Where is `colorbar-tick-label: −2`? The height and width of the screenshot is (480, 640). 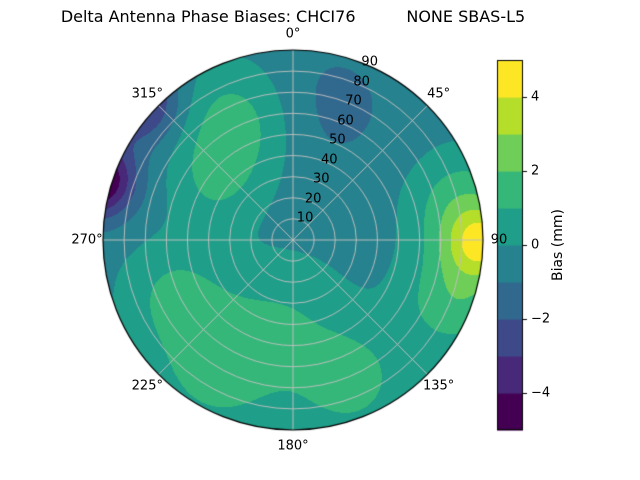 colorbar-tick-label: −2 is located at coordinates (541, 319).